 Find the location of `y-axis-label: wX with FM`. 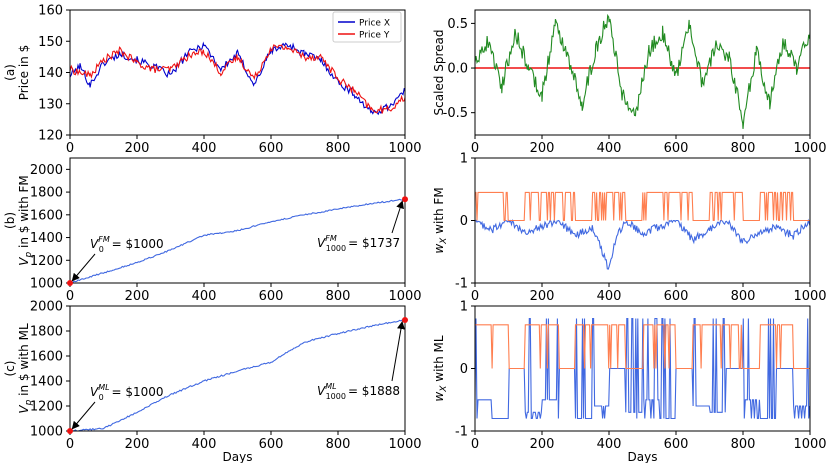

y-axis-label: wX with FM is located at coordinates (440, 220).